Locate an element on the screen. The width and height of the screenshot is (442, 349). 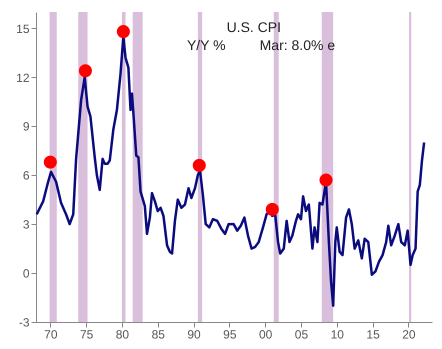
x-tick-label: 05 is located at coordinates (301, 335).